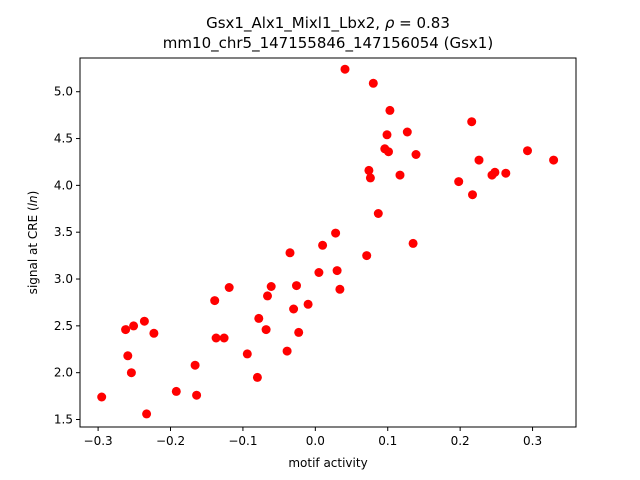 This screenshot has height=480, width=640. What do you see at coordinates (33, 200) in the screenshot?
I see `y-axis-label-italic: ln` at bounding box center [33, 200].